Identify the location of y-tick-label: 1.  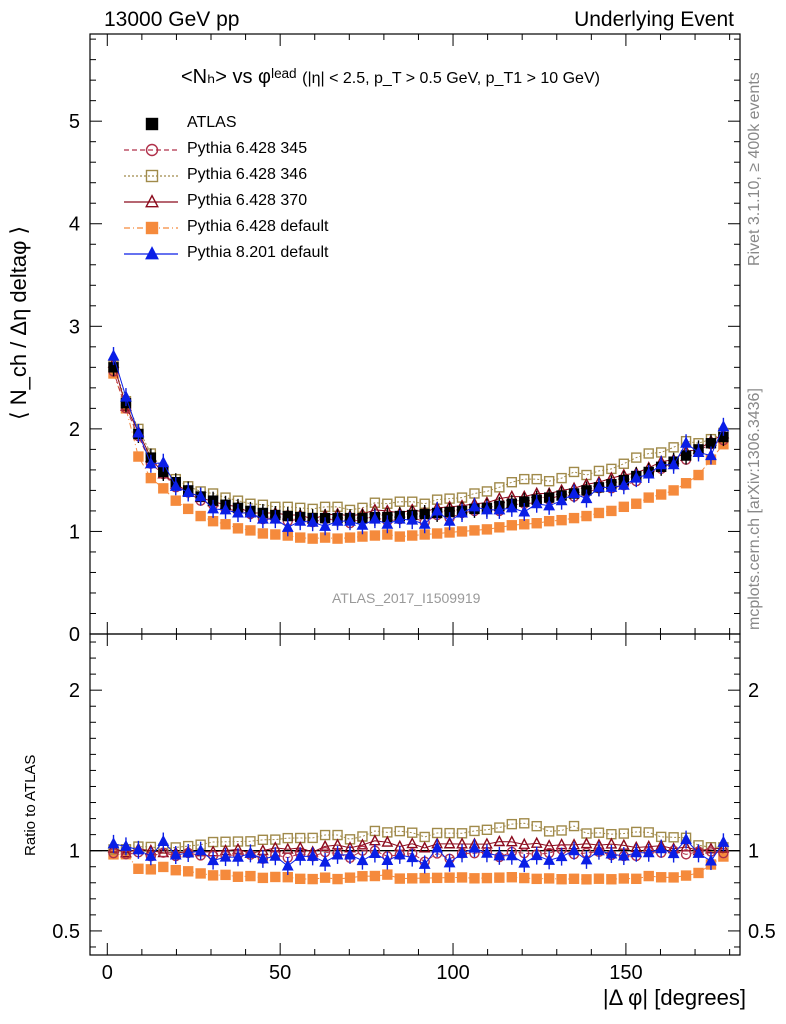
(74, 532).